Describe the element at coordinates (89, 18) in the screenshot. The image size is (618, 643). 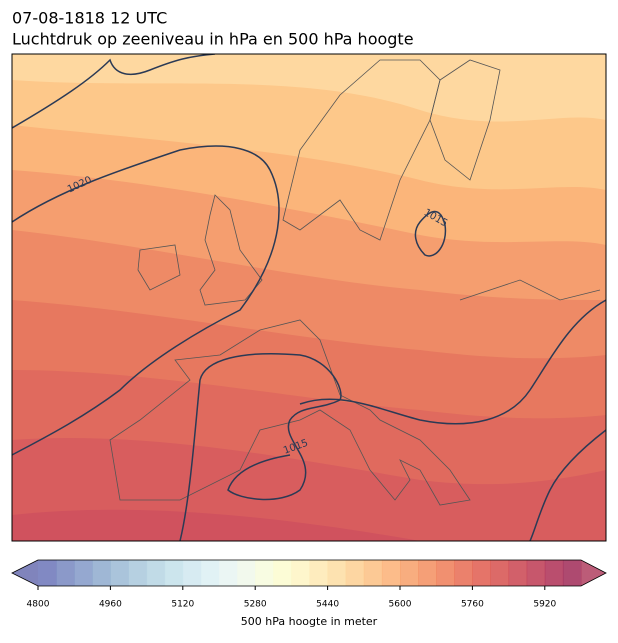
I see `date-title: 07-08-1818 12 UTC` at that location.